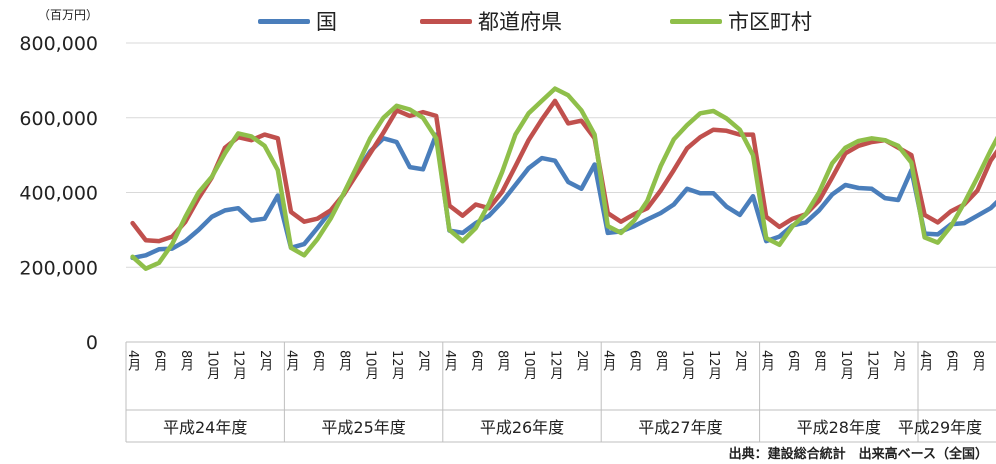 This screenshot has width=996, height=464. I want to click on year-tick-label: 平成26年度, so click(522, 427).